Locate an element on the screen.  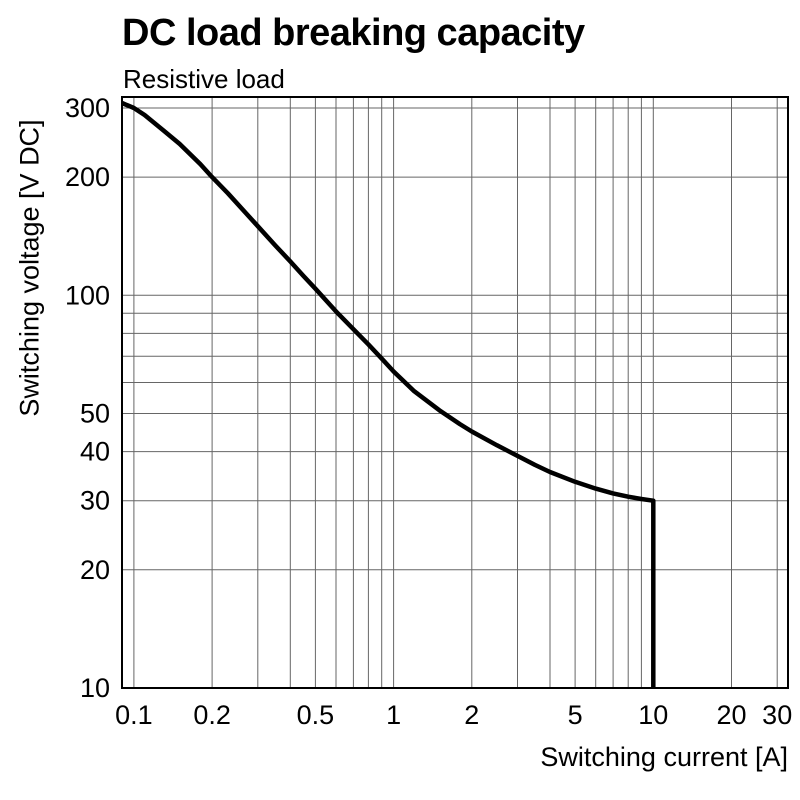
y-tick-label: 50 is located at coordinates (95, 414).